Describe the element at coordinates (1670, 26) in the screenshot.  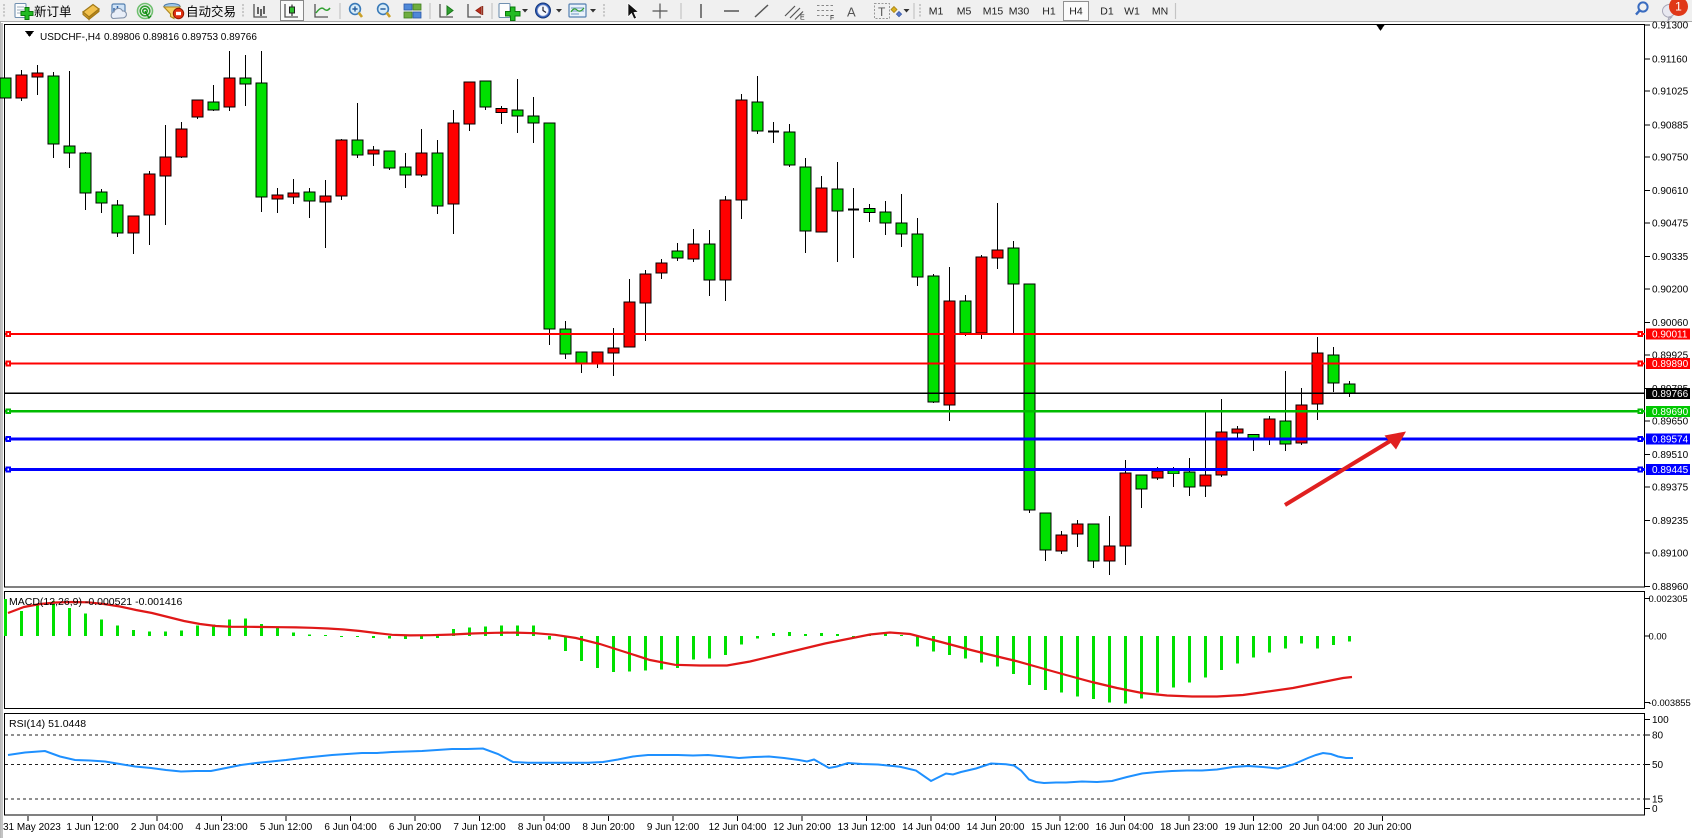
I see `svg-text: 0.91300` at that location.